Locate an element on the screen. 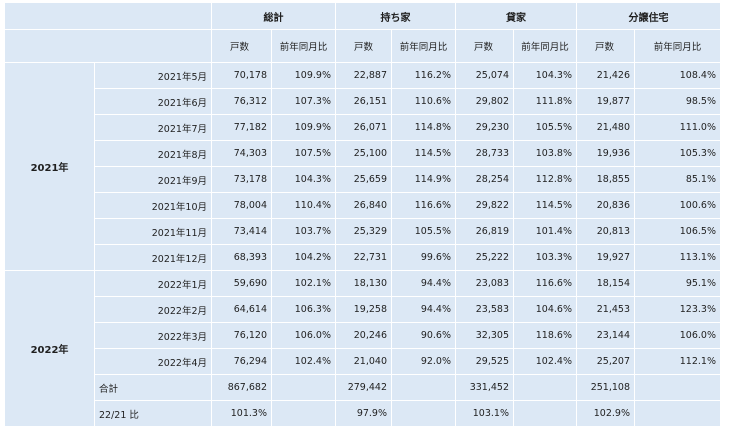 Image resolution: width=730 pixels, height=438 pixels. owned-yoy-cell: 90.6% is located at coordinates (423, 335).